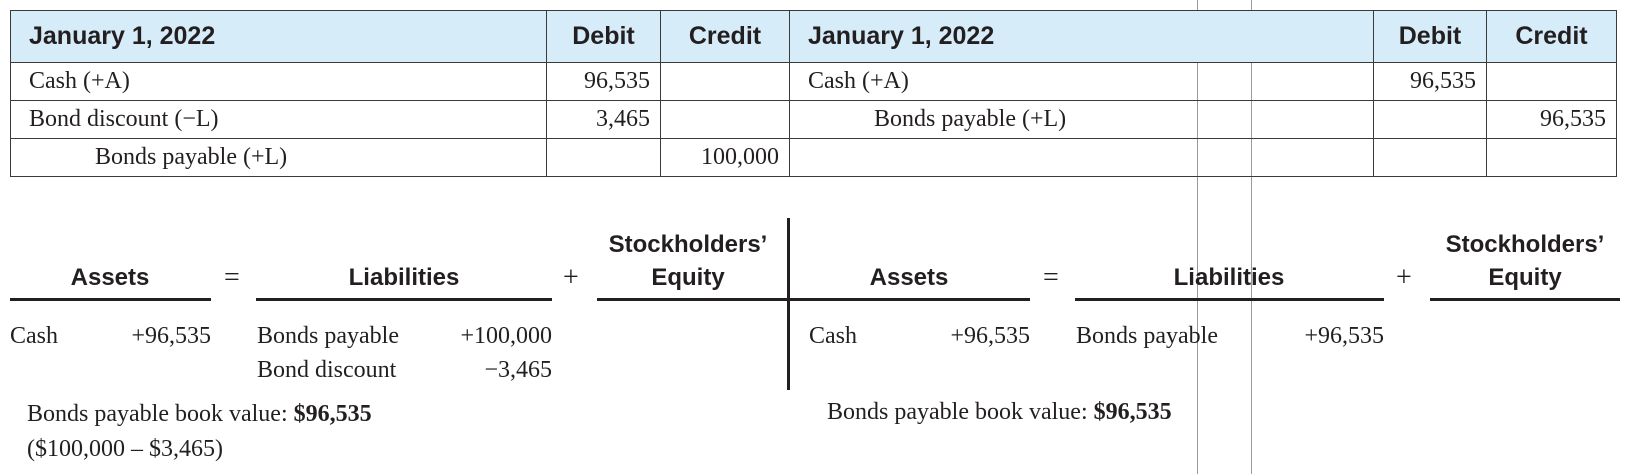  What do you see at coordinates (1081, 157) in the screenshot?
I see `account-cell` at bounding box center [1081, 157].